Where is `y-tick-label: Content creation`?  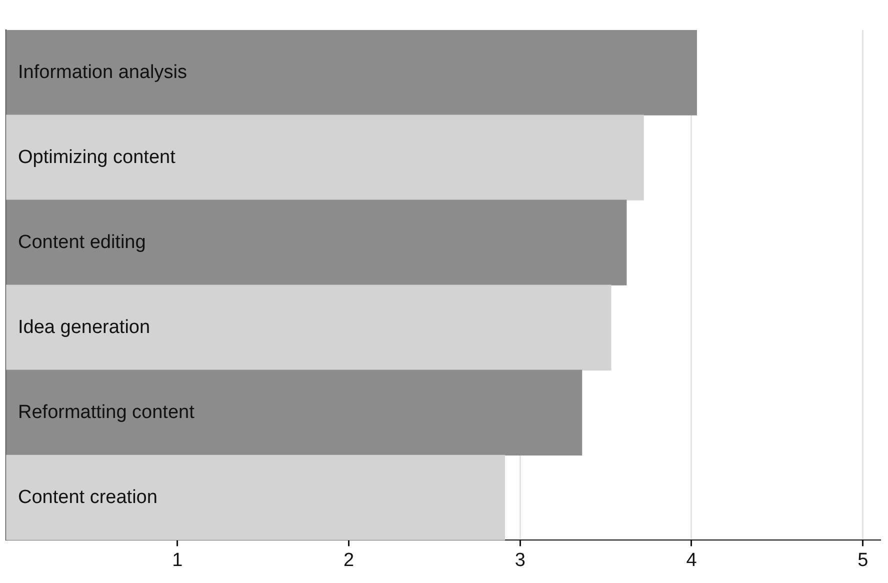 y-tick-label: Content creation is located at coordinates (88, 497).